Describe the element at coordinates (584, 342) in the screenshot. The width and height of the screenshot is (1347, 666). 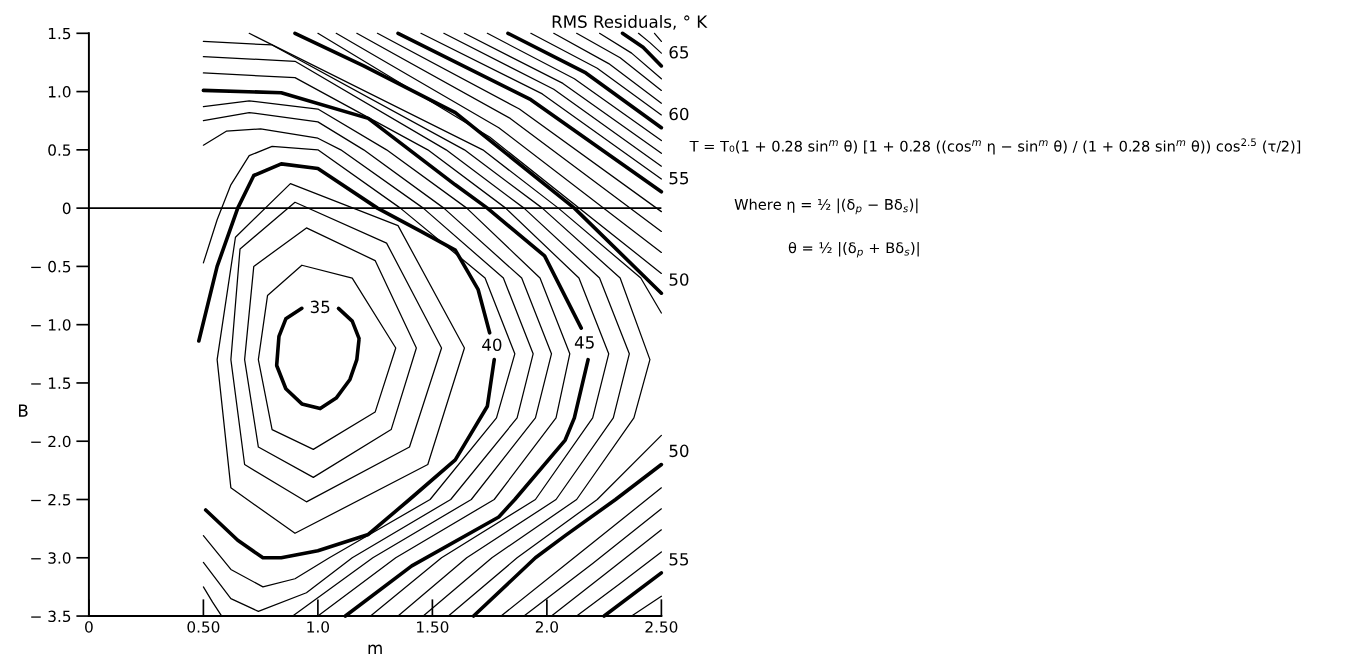
I see `series-label: 45` at that location.